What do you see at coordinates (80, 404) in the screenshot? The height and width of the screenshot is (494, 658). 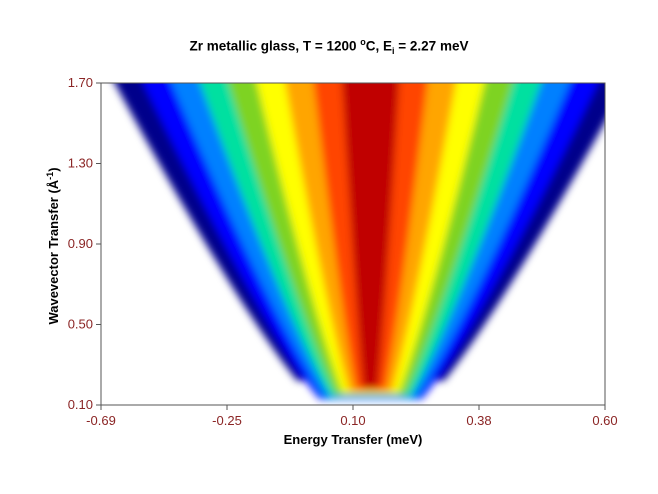 I see `y-tick-label: 0.10` at bounding box center [80, 404].